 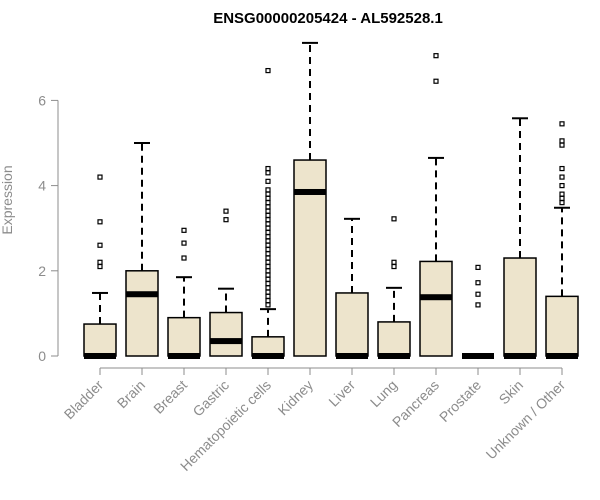 I want to click on x-tick-label: Kidney, so click(x=296, y=398).